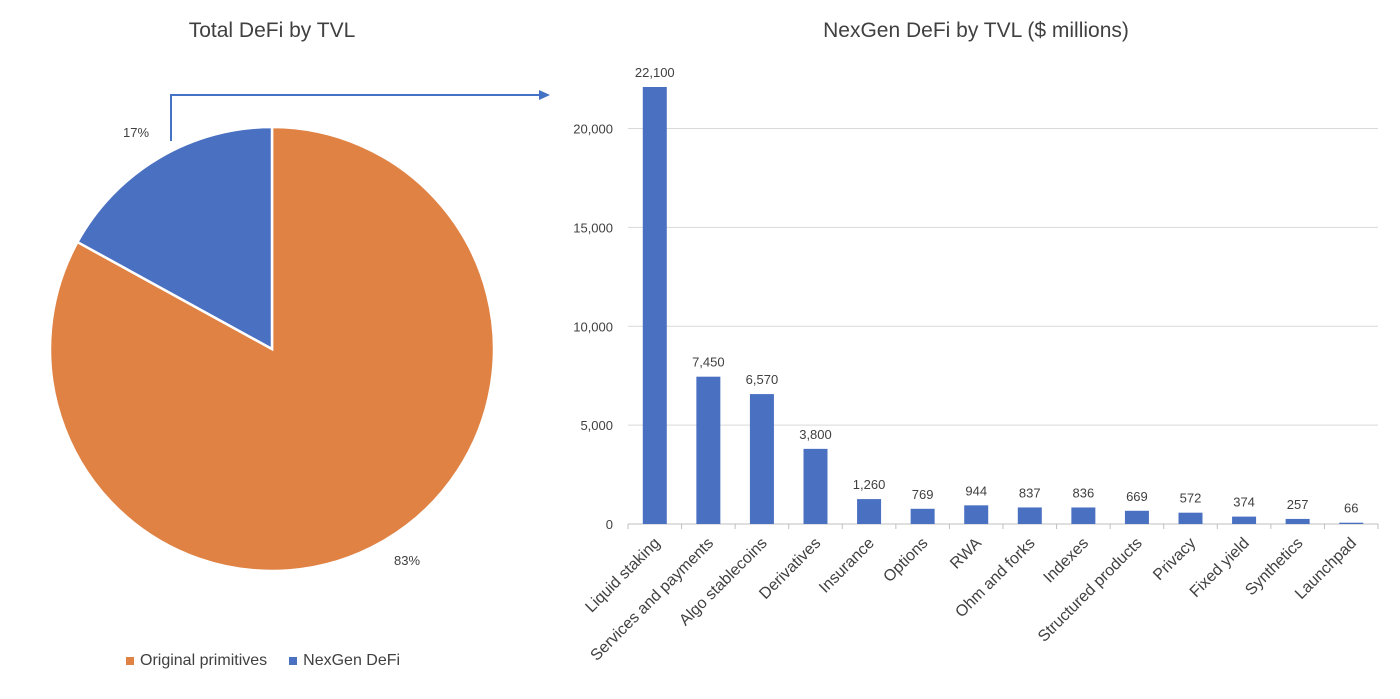 This screenshot has width=1400, height=699. What do you see at coordinates (976, 490) in the screenshot?
I see `bar-data-label-rwa: 944` at bounding box center [976, 490].